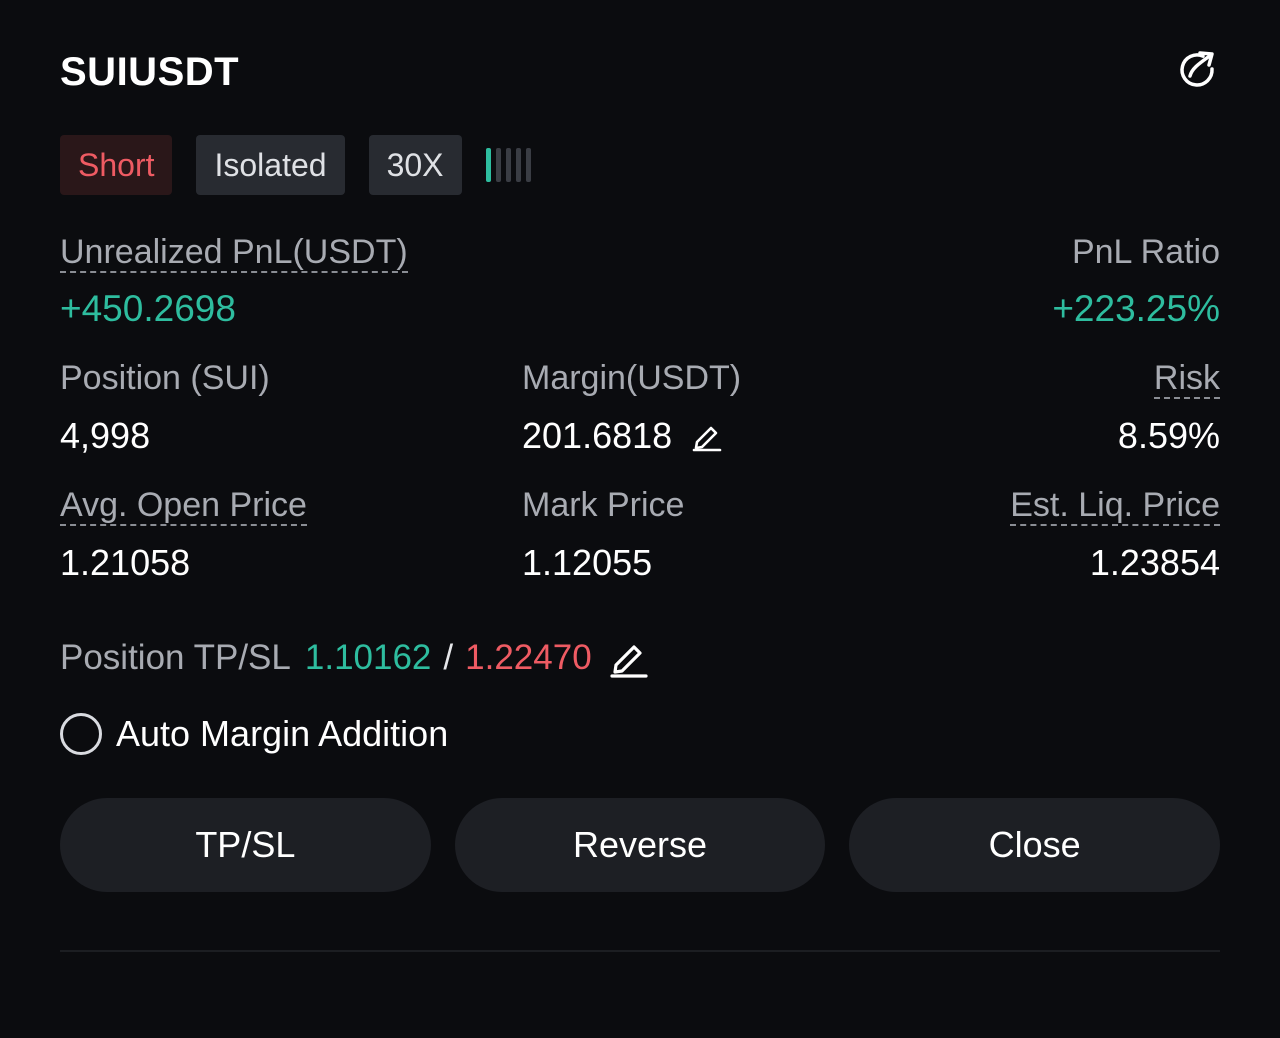 This screenshot has width=1280, height=1038. What do you see at coordinates (175, 657) in the screenshot?
I see `position-tpsl-label: Position TP/SL` at bounding box center [175, 657].